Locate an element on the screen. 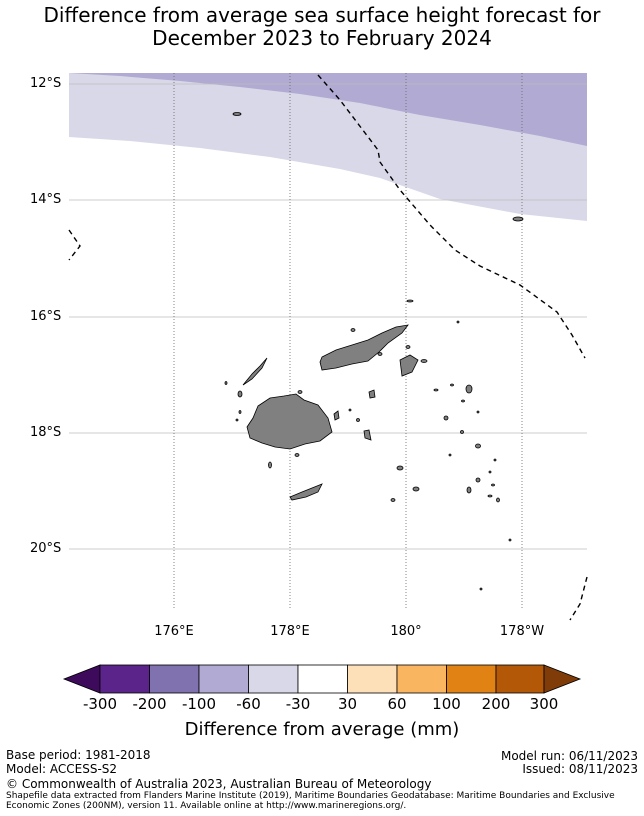  lat-label-12s: 12°S is located at coordinates (46, 83).